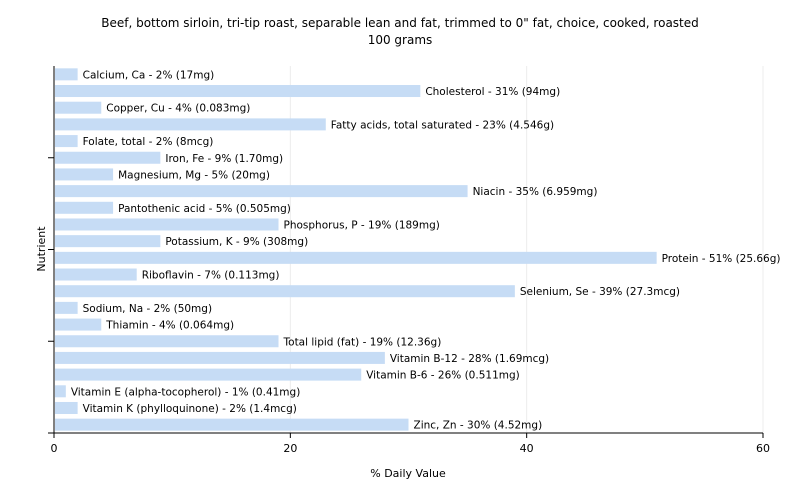  What do you see at coordinates (492, 92) in the screenshot?
I see `bar-label: Cholesterol - 31% (94mg)` at bounding box center [492, 92].